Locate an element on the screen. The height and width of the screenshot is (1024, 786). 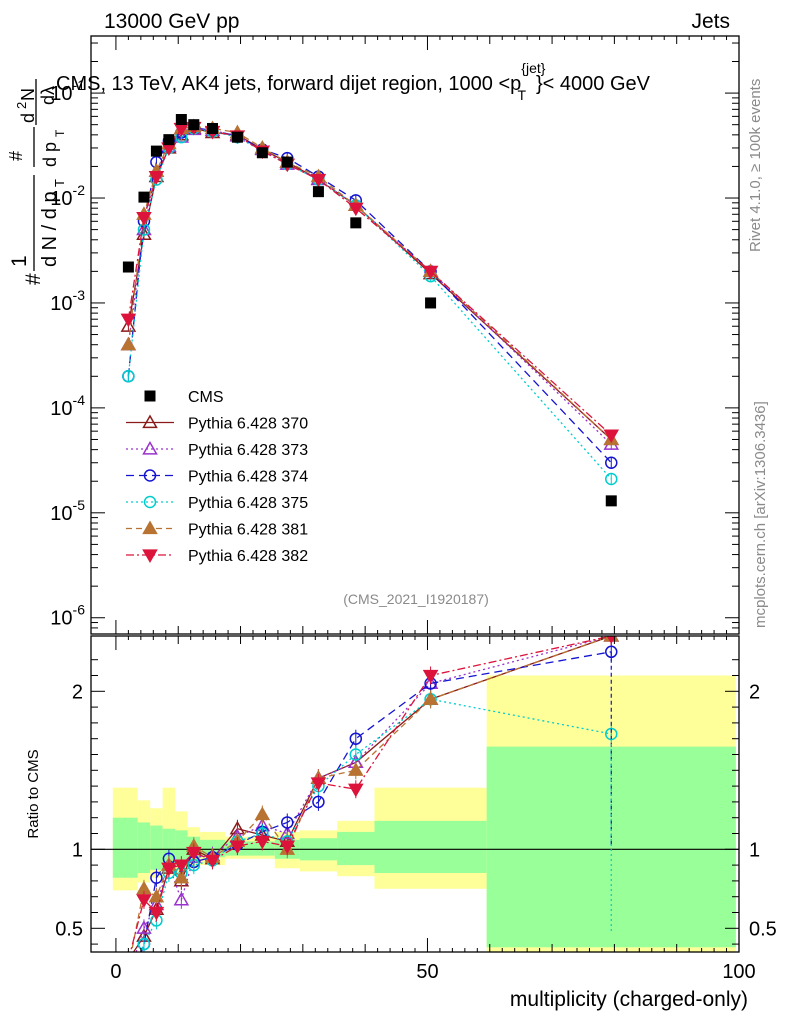
svg-text: N is located at coordinates (28, 94).